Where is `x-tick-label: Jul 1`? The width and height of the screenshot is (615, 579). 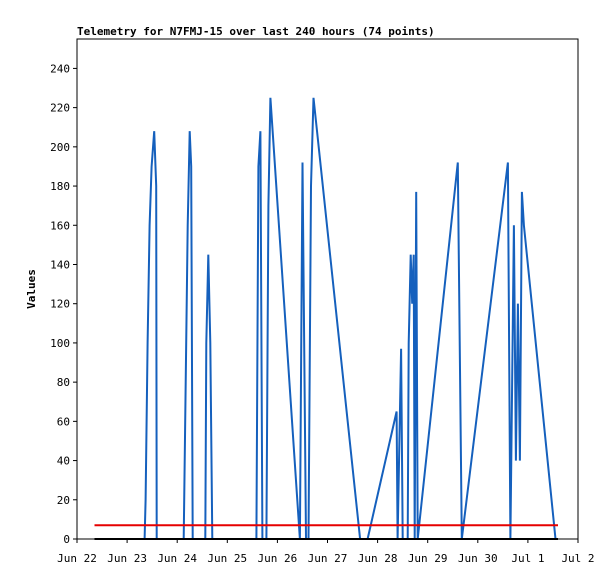
x-tick-label: Jul 1 is located at coordinates (527, 558).